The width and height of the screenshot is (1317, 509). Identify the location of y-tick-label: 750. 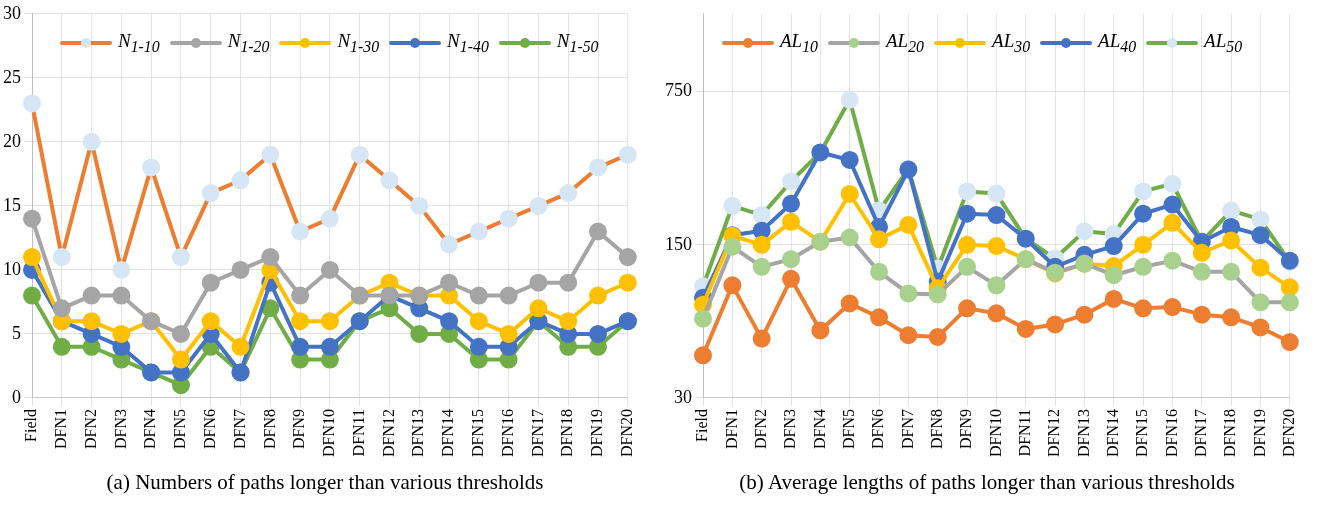
(678, 90).